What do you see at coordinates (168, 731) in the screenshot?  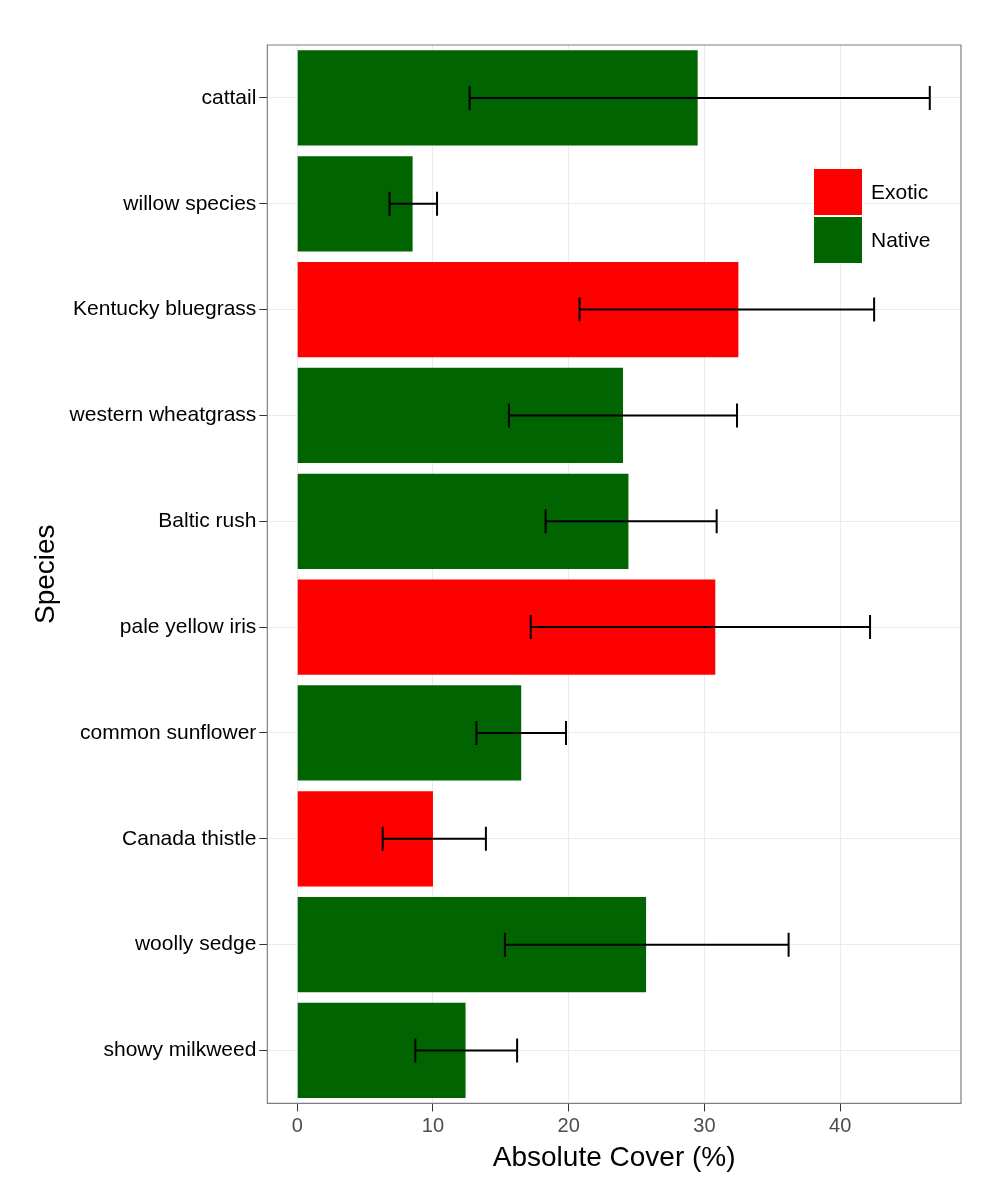 I see `y-tick-label: common sunflower` at bounding box center [168, 731].